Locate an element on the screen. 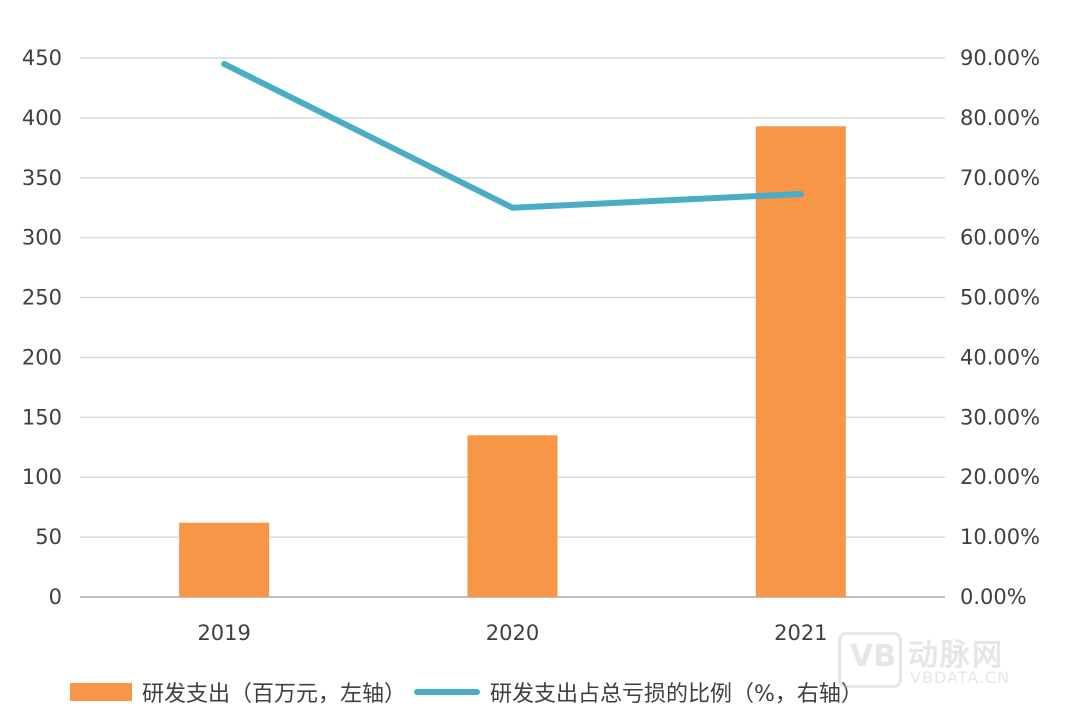 The width and height of the screenshot is (1066, 722). ratio-line is located at coordinates (512, 135).